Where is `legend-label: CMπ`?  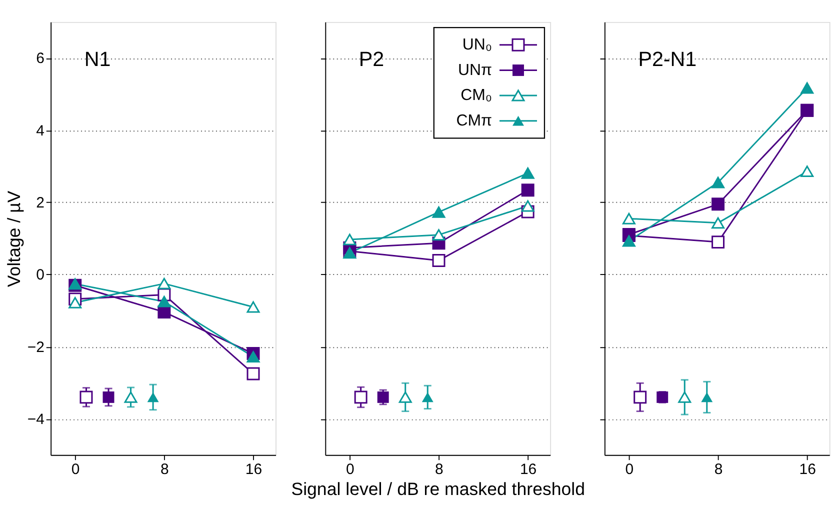 legend-label: CMπ is located at coordinates (474, 121).